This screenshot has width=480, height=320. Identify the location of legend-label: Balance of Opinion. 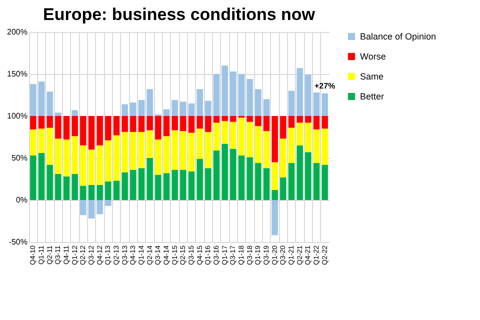
(398, 37).